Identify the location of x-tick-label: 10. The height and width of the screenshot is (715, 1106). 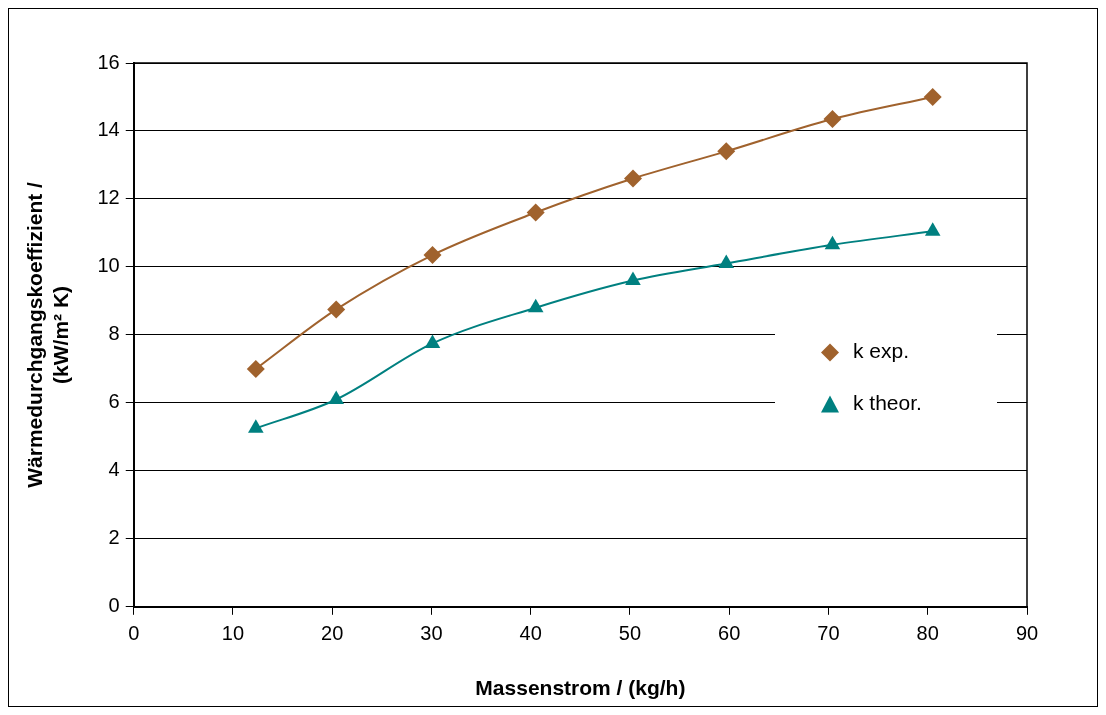
(233, 633).